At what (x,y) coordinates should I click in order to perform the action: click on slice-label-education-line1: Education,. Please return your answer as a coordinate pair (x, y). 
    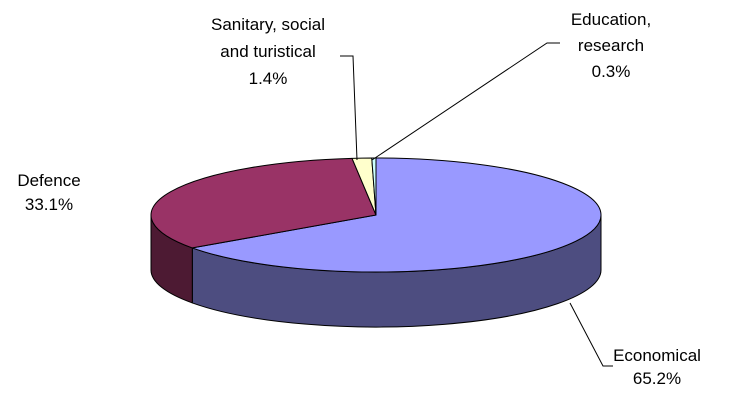
    Looking at the image, I should click on (611, 19).